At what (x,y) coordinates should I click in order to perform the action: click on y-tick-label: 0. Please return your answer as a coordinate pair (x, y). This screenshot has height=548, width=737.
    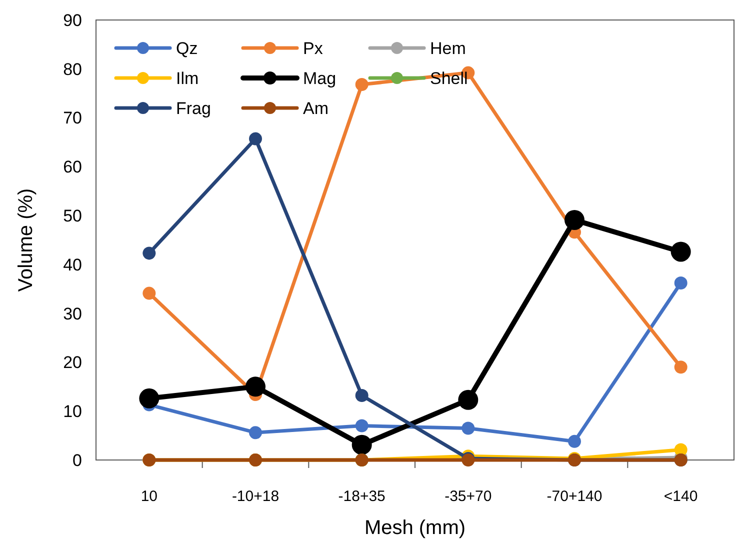
    Looking at the image, I should click on (77, 460).